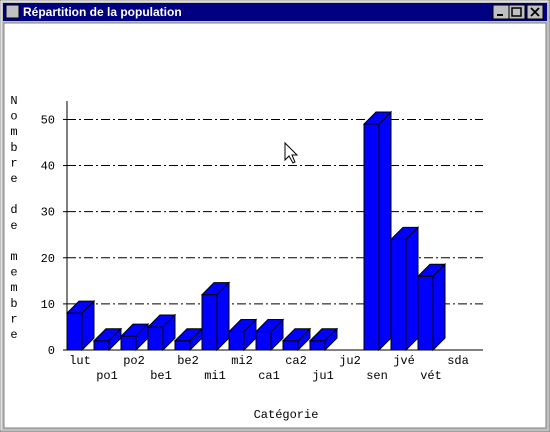 The height and width of the screenshot is (432, 550). What do you see at coordinates (275, 12) in the screenshot?
I see `title-bar` at bounding box center [275, 12].